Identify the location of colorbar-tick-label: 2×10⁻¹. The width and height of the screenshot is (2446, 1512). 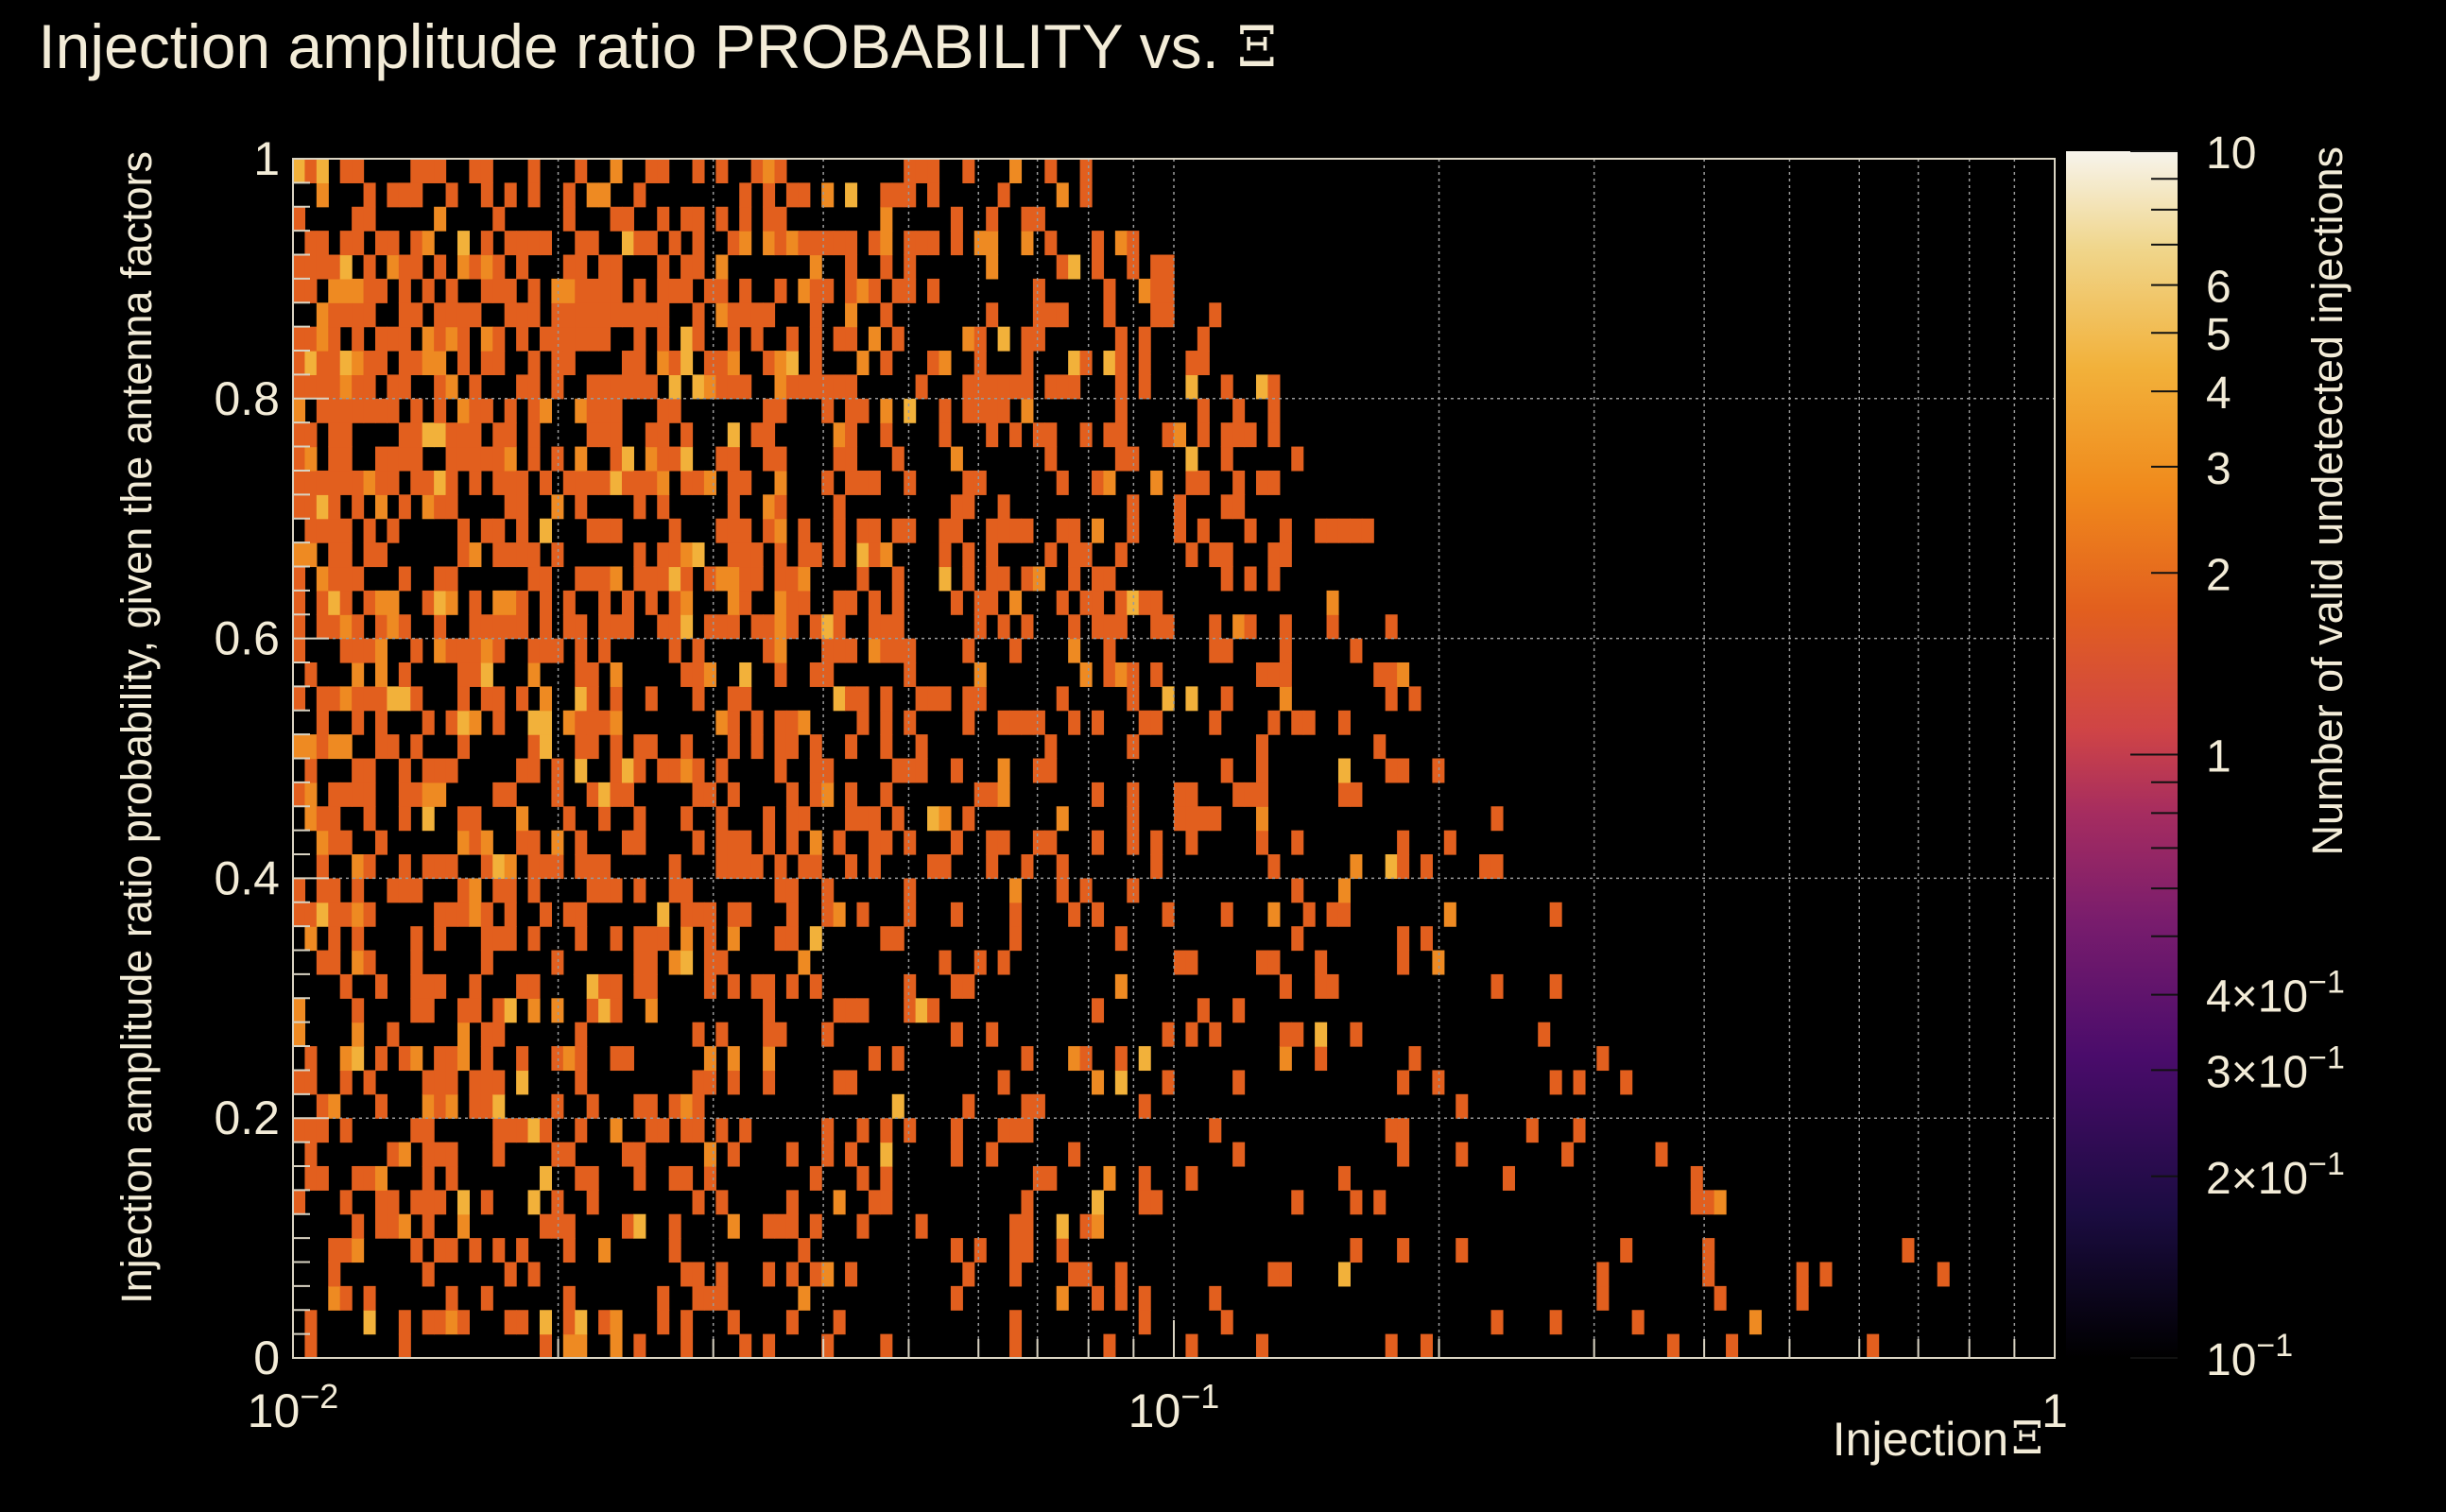
(2275, 1175).